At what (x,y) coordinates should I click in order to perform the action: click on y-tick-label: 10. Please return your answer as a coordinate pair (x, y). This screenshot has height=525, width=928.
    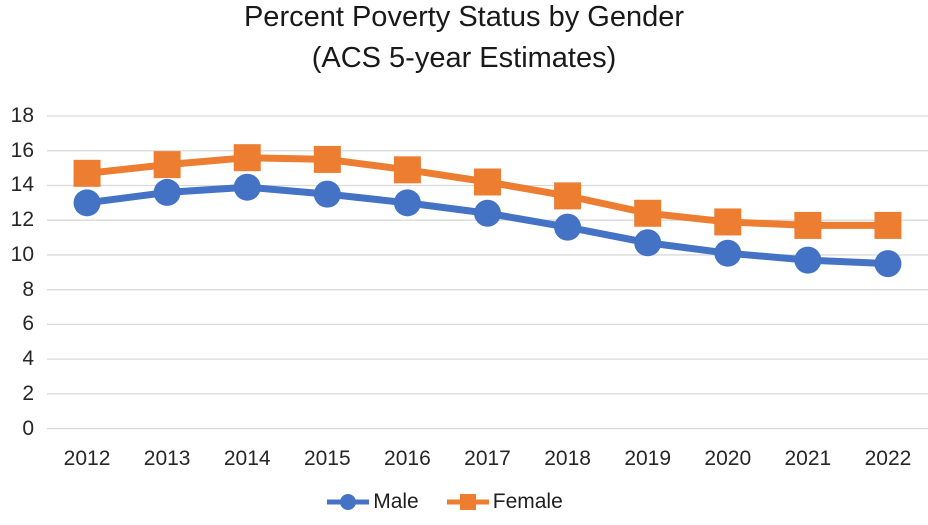
    Looking at the image, I should click on (22, 254).